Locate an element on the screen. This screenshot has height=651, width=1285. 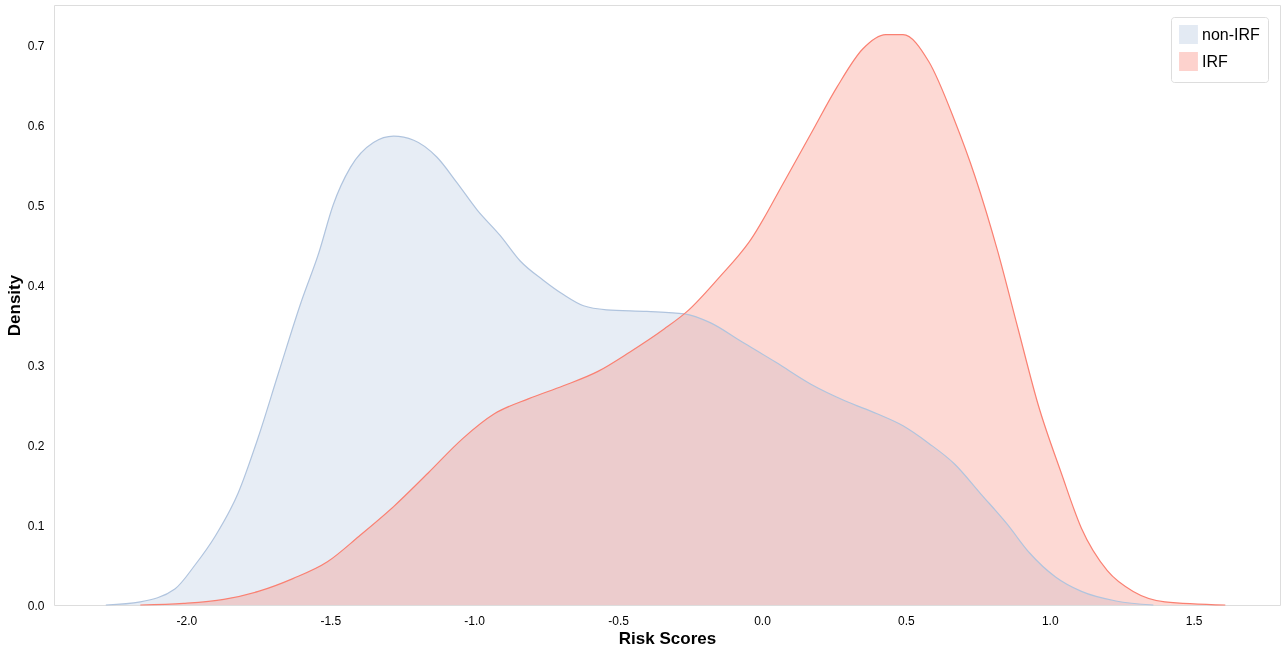
x-tick-label: -1.0 is located at coordinates (475, 620).